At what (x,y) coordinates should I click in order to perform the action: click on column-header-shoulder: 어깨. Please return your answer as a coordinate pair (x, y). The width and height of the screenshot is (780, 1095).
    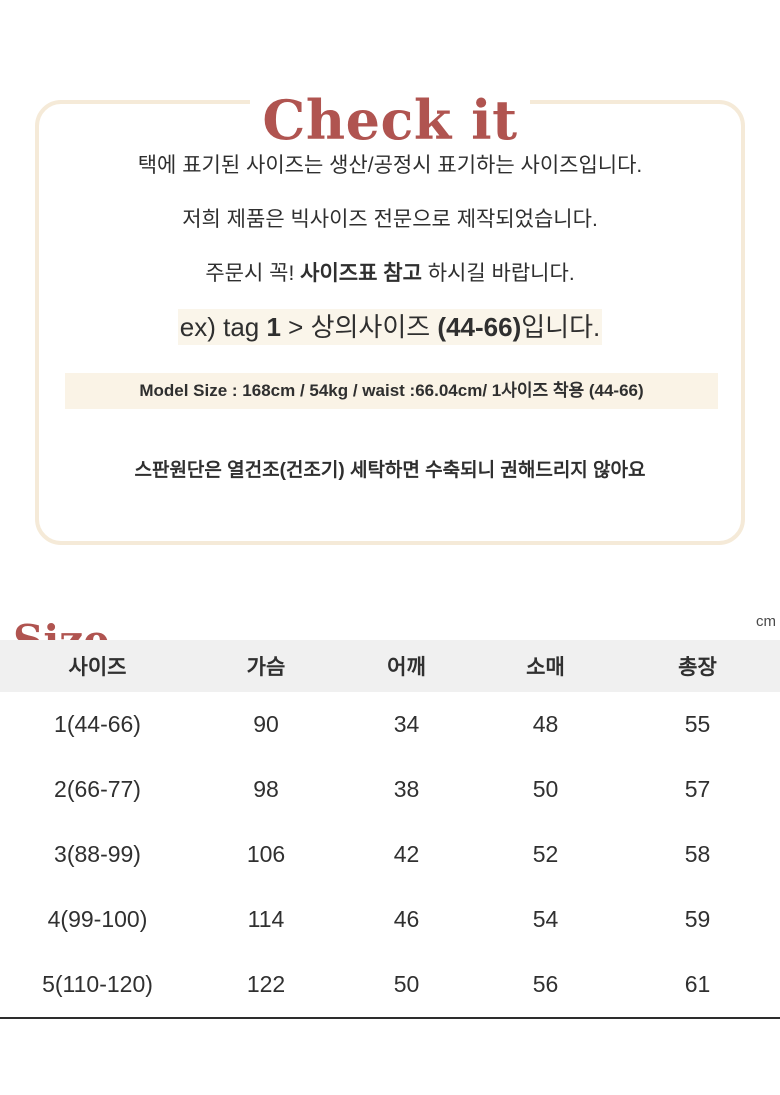
    Looking at the image, I should click on (406, 667).